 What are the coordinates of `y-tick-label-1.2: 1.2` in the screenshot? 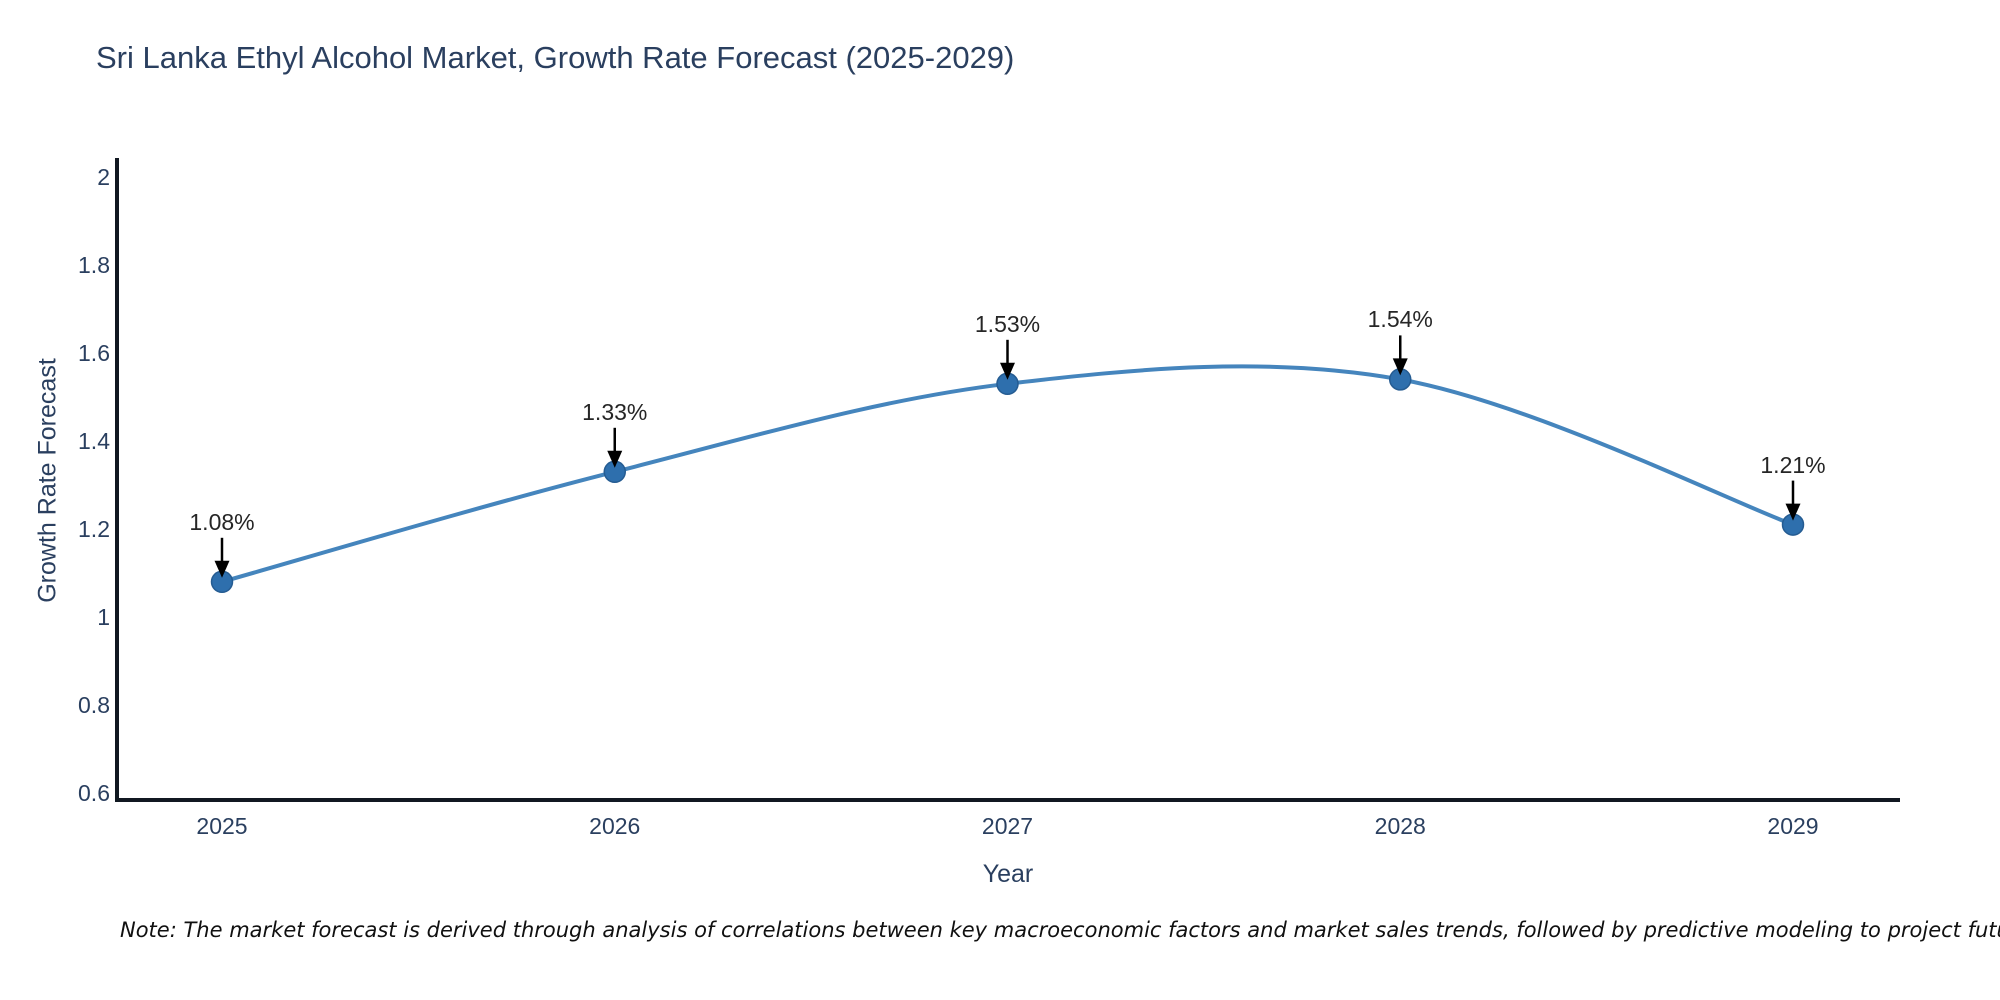 It's located at (94, 529).